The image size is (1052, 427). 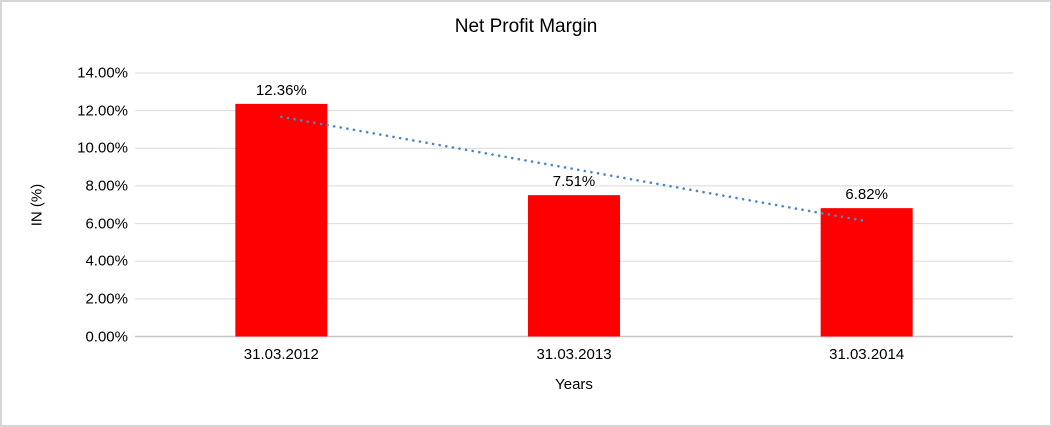 What do you see at coordinates (866, 195) in the screenshot?
I see `bar-value-label: 6.82%` at bounding box center [866, 195].